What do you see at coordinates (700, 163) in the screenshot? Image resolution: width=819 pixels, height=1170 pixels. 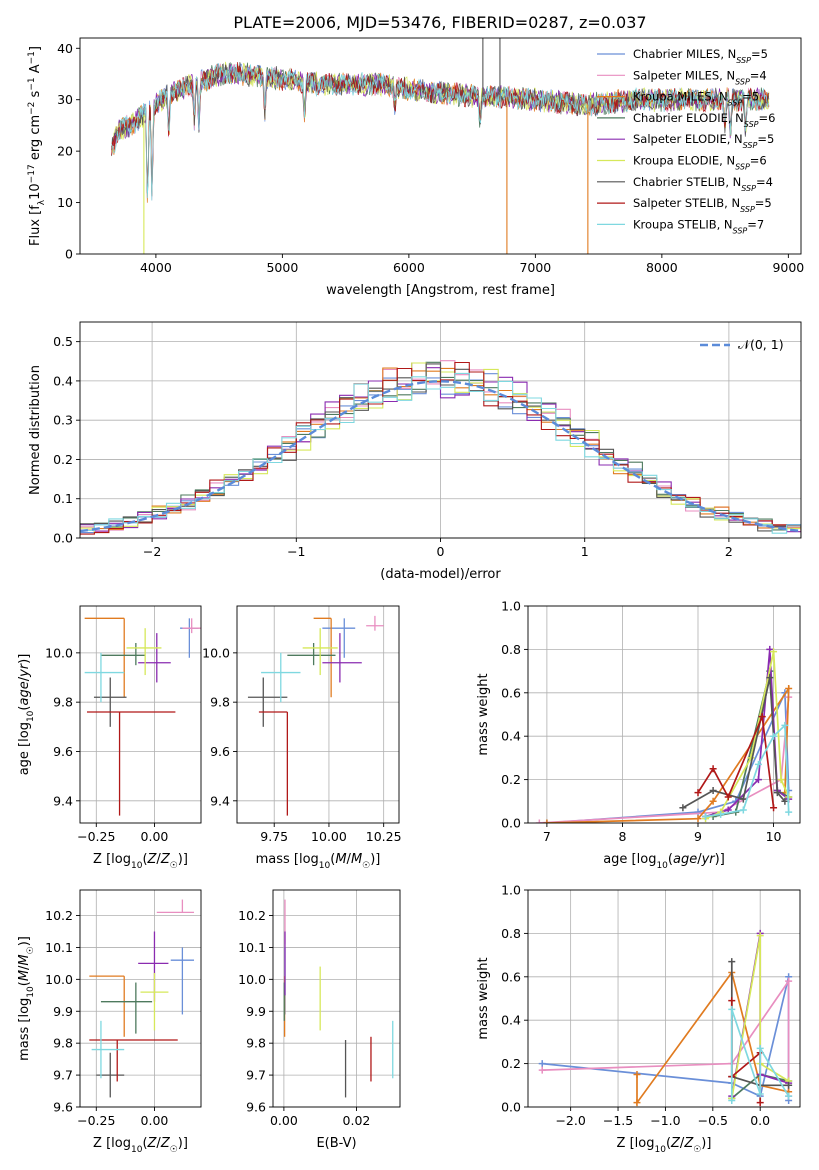 I see `legend-label-6: Kroupa ELODIE, NSSP=6` at bounding box center [700, 163].